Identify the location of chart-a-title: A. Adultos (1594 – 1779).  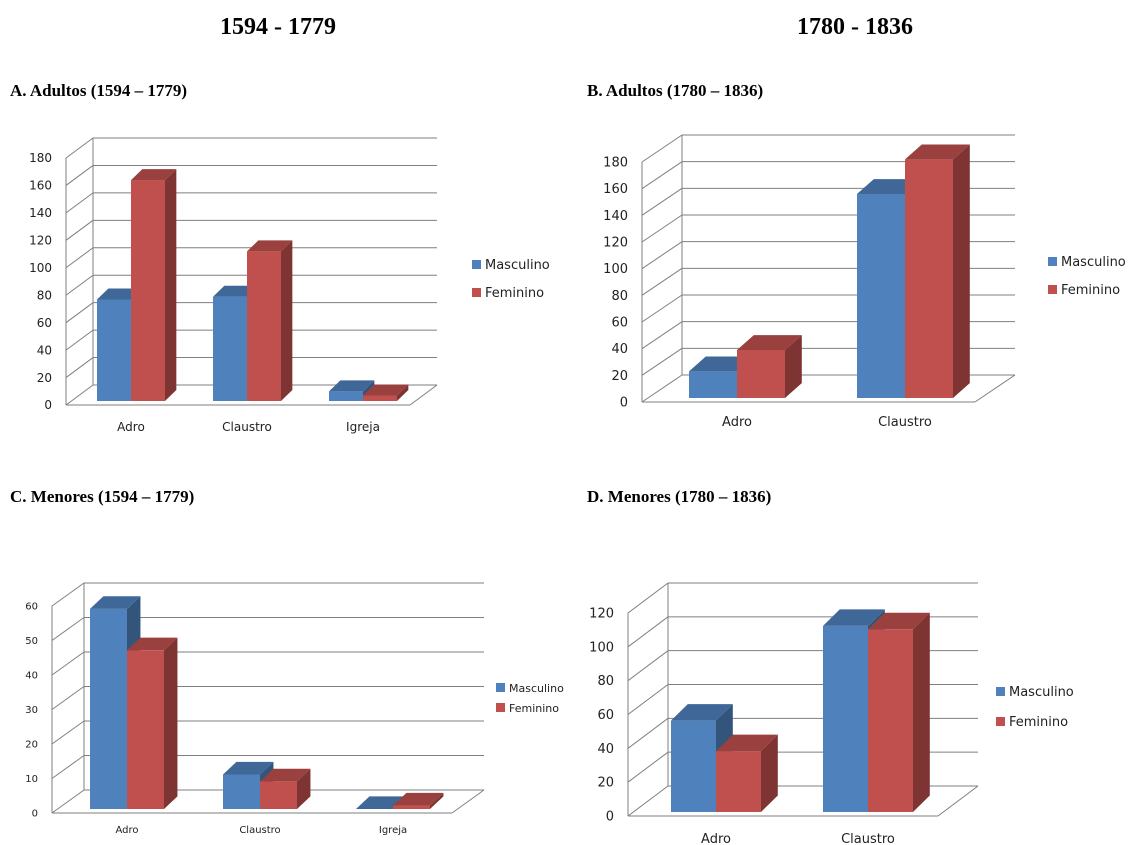
(99, 90).